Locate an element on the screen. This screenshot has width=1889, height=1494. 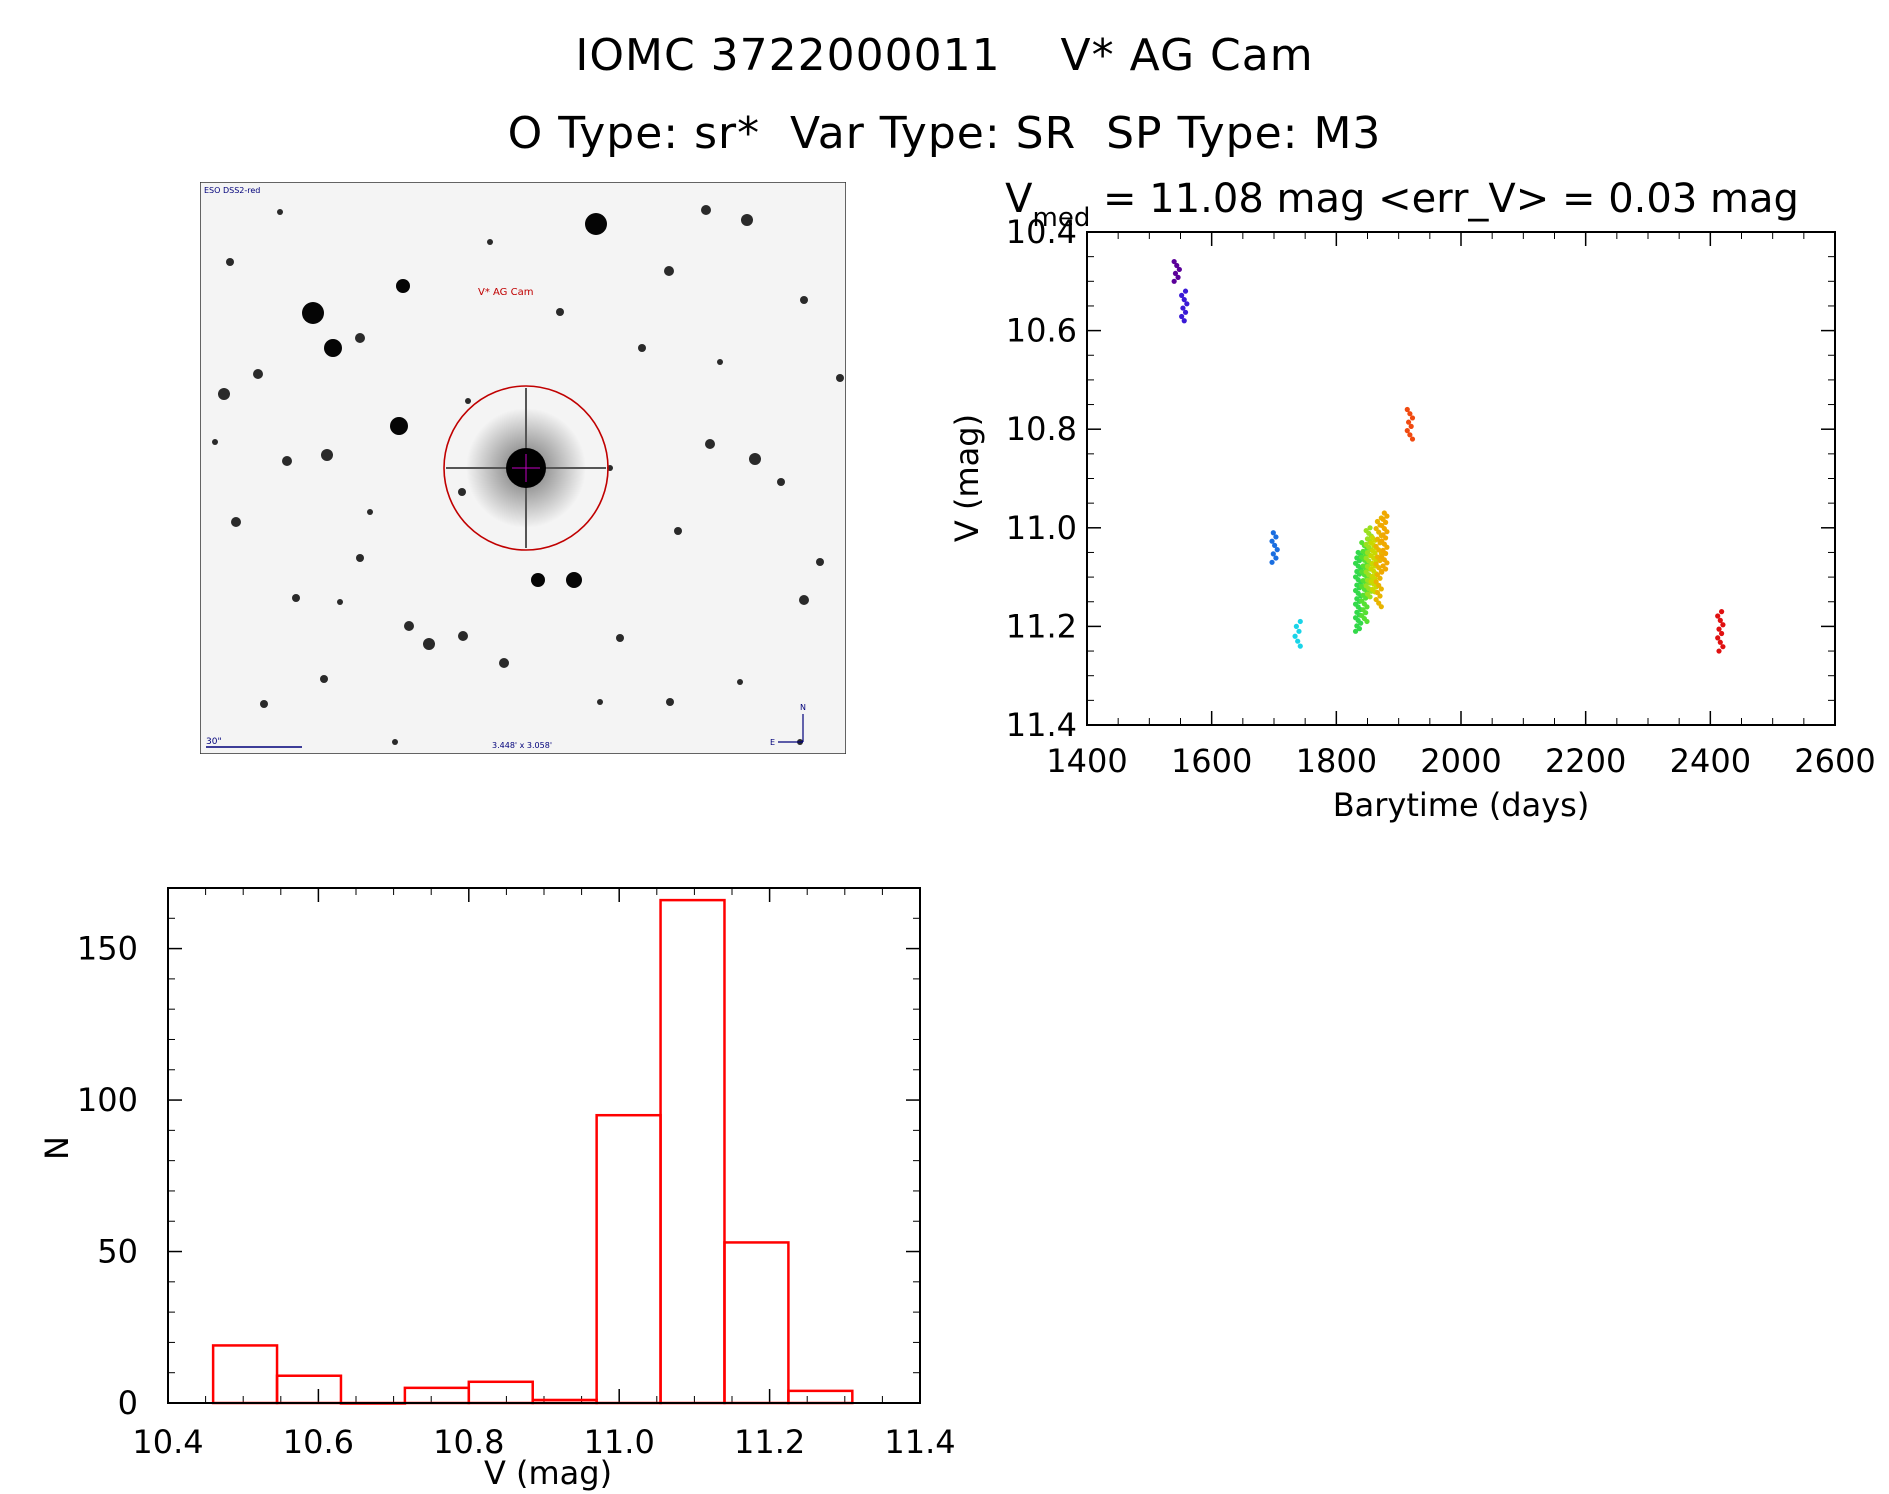
y-tick-label: 11.4 is located at coordinates (1041, 725).